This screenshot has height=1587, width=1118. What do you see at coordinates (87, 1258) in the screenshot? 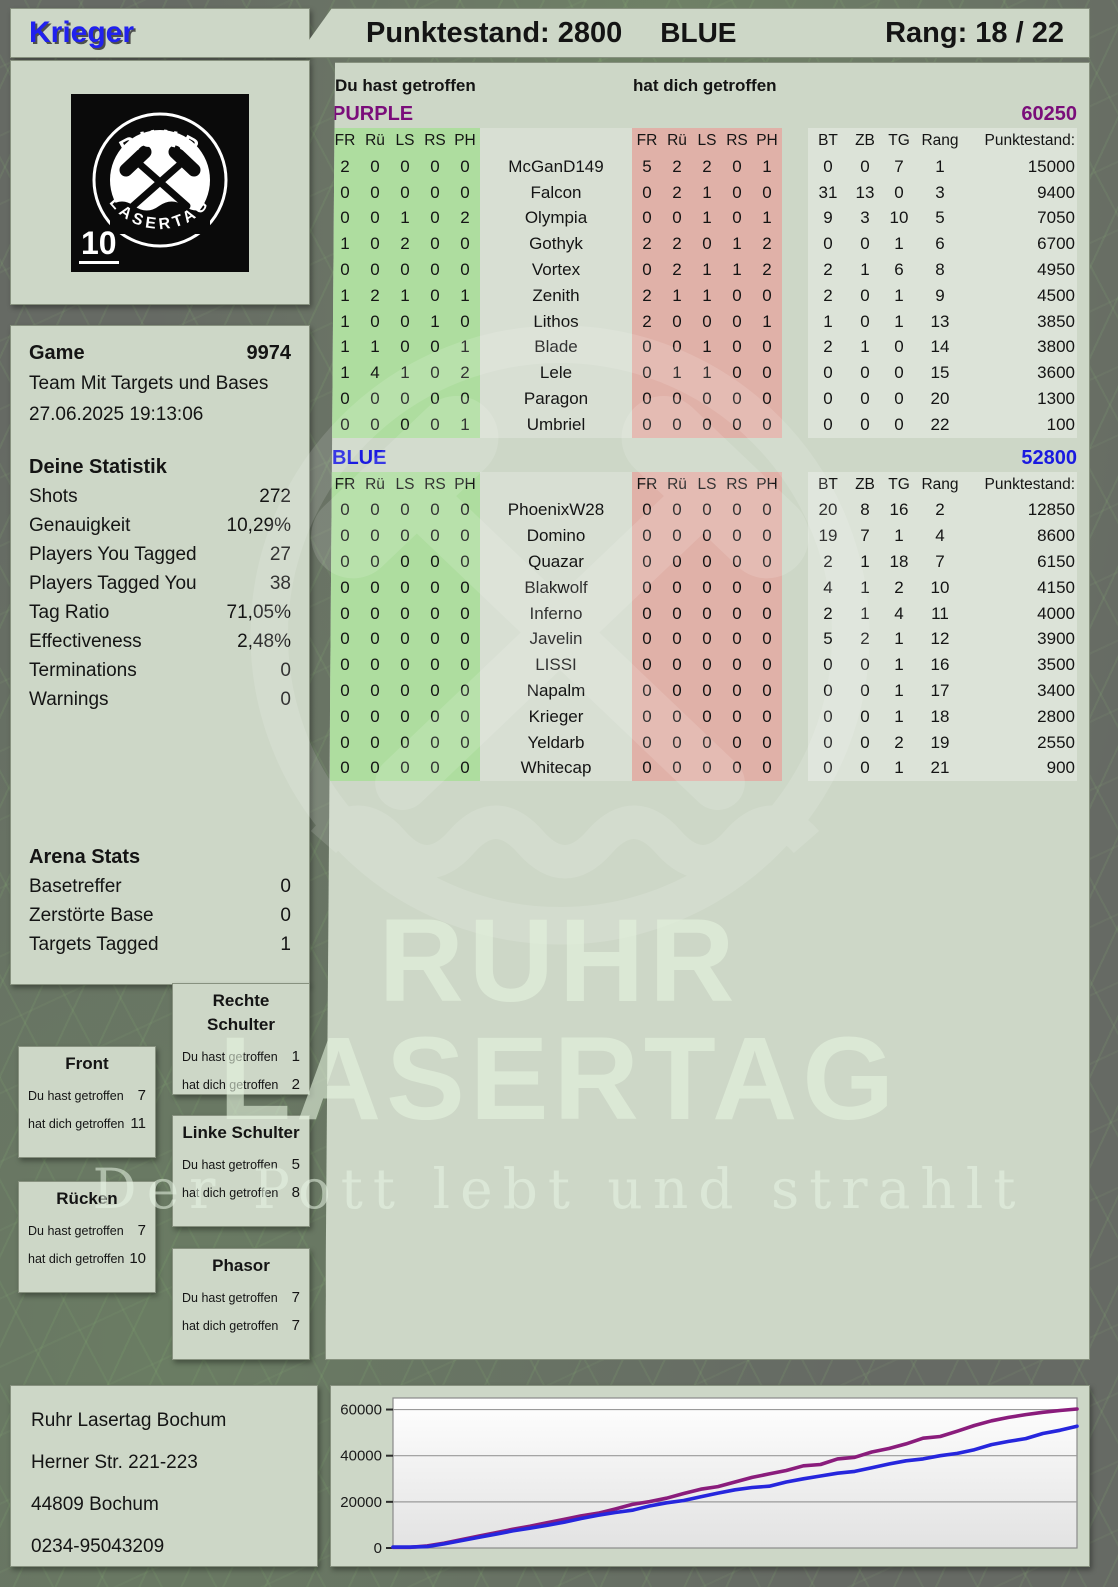
I see `bodypart-row: hat dich getroffen 10` at bounding box center [87, 1258].